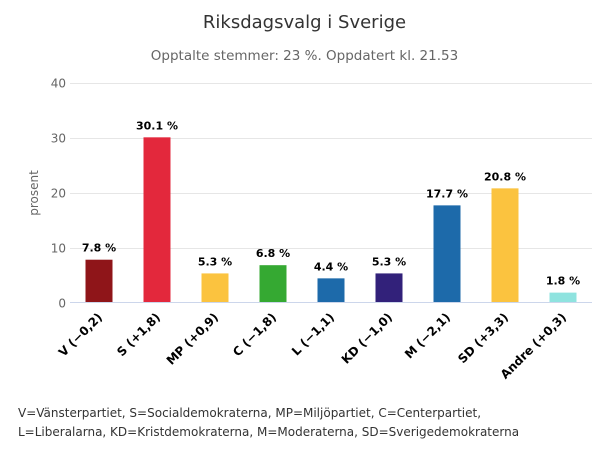 This screenshot has height=459, width=609. What do you see at coordinates (58, 249) in the screenshot?
I see `y-tick-label: 10` at bounding box center [58, 249].